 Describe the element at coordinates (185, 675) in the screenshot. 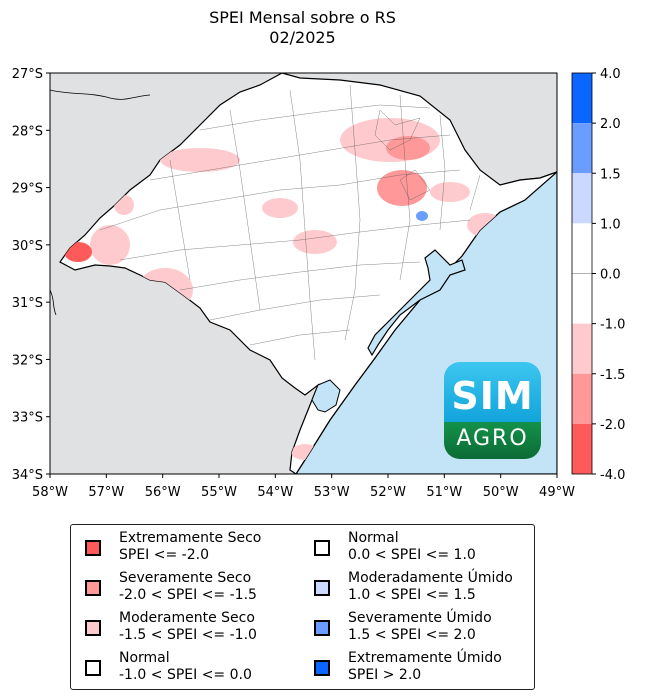

I see `legend-range: -1.0 < SPEI <= 0.0` at that location.